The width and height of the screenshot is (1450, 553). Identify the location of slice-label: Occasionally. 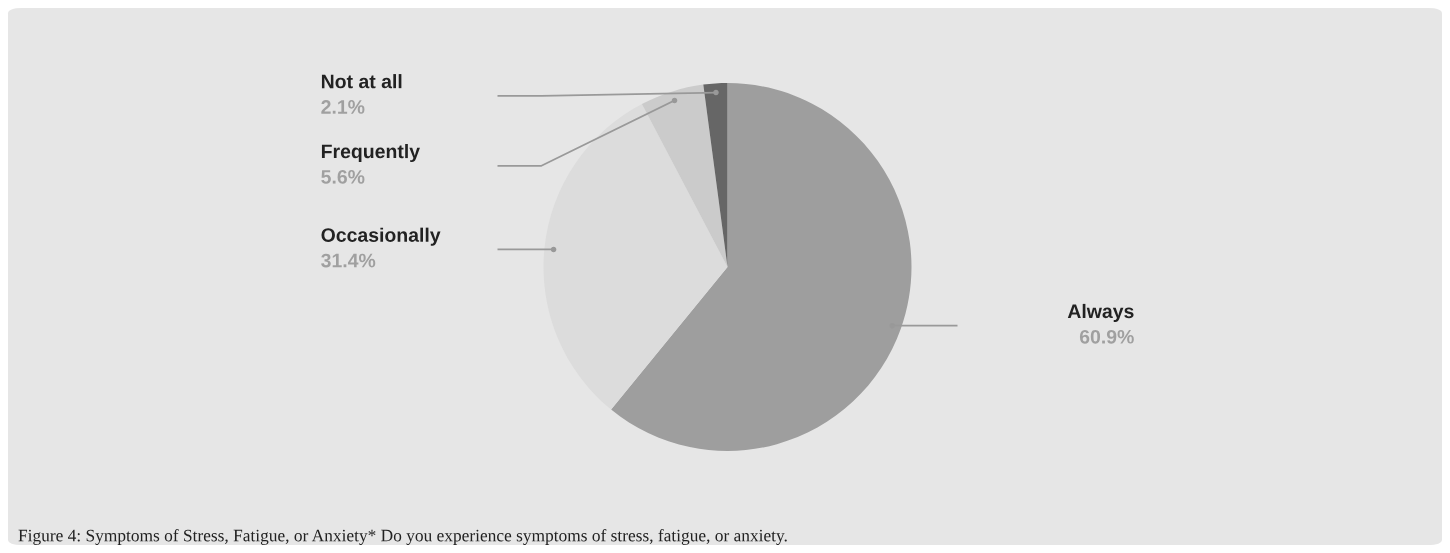
(381, 236).